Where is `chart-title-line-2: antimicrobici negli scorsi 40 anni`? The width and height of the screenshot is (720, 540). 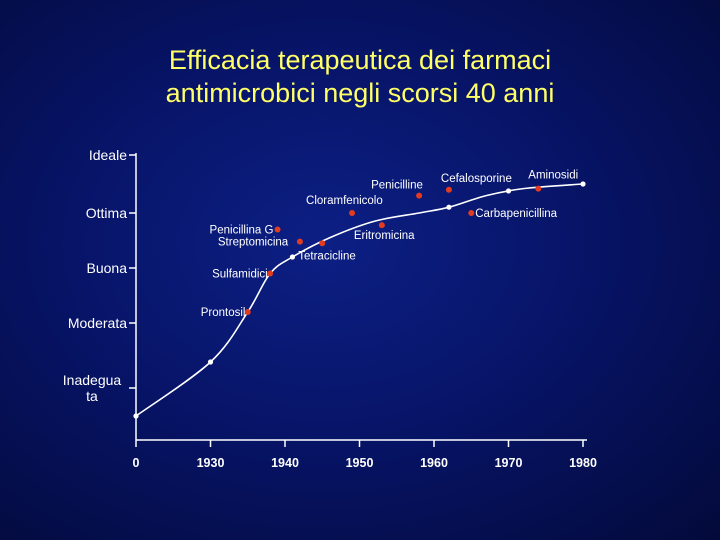 chart-title-line-2: antimicrobici negli scorsi 40 anni is located at coordinates (360, 93).